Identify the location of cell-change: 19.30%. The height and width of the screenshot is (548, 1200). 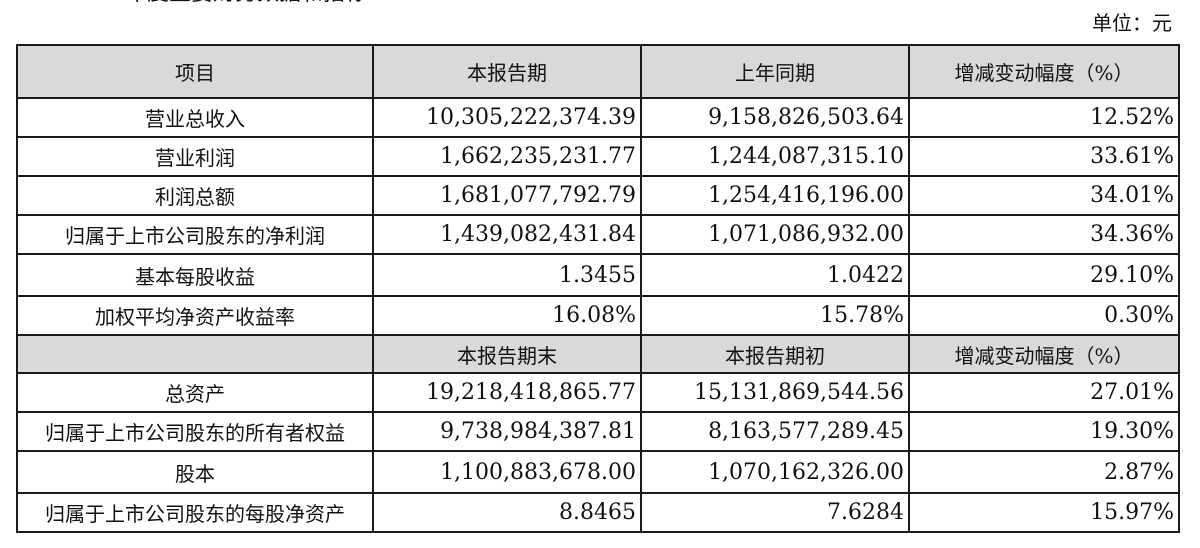
(1044, 431).